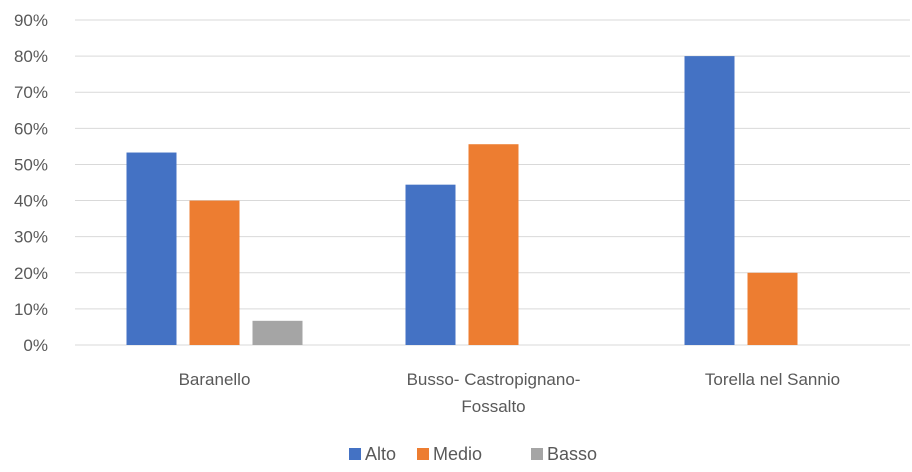 The height and width of the screenshot is (472, 912). I want to click on category-label: Fossalto, so click(493, 406).